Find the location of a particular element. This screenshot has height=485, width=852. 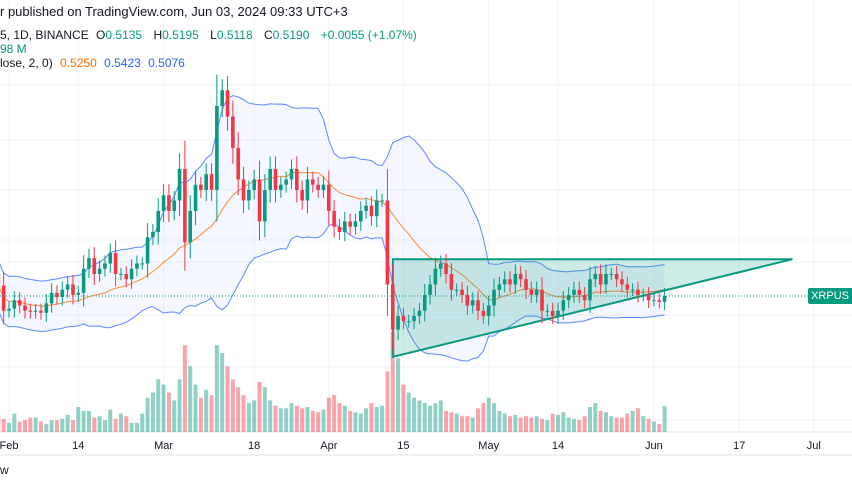

high-label: H is located at coordinates (158, 35).